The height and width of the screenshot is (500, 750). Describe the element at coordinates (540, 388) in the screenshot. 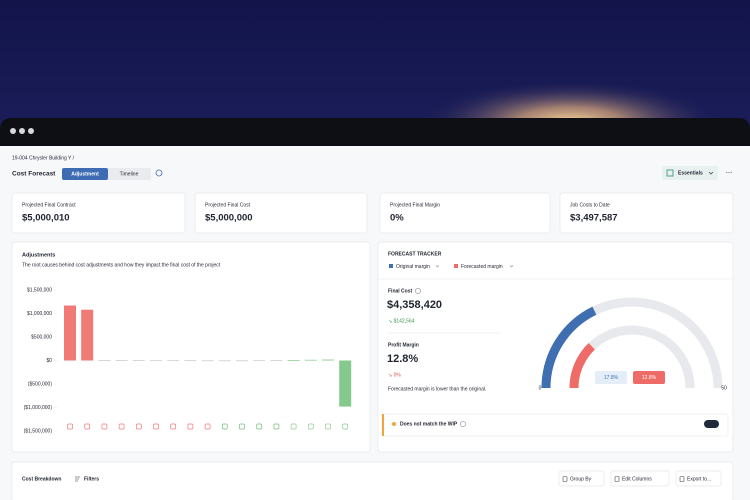

I see `gauge-min: 0` at that location.